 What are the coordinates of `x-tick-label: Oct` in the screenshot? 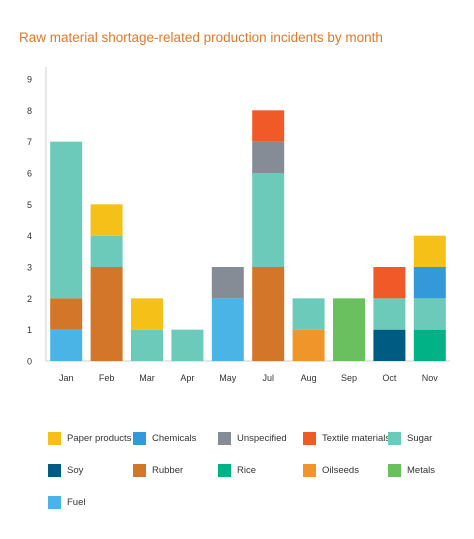 It's located at (389, 378).